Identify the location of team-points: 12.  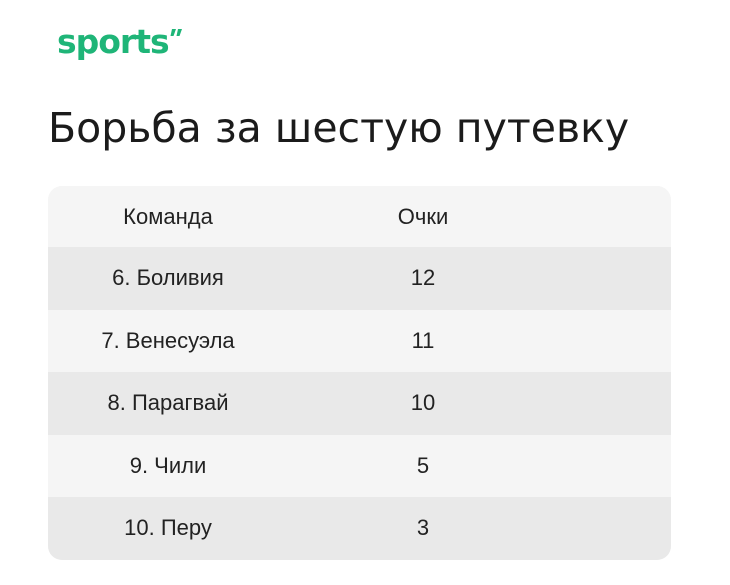
(423, 278).